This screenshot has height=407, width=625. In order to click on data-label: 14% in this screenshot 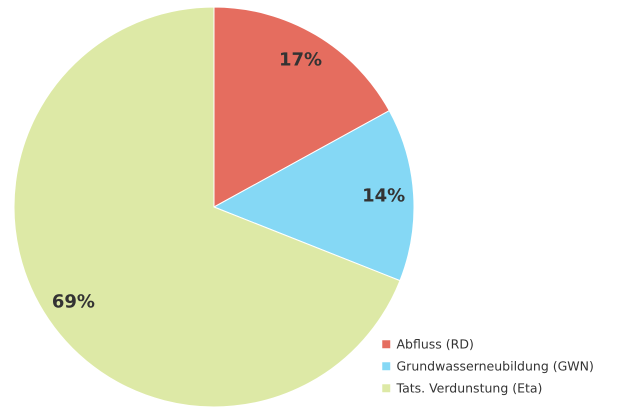, I will do `click(384, 195)`.